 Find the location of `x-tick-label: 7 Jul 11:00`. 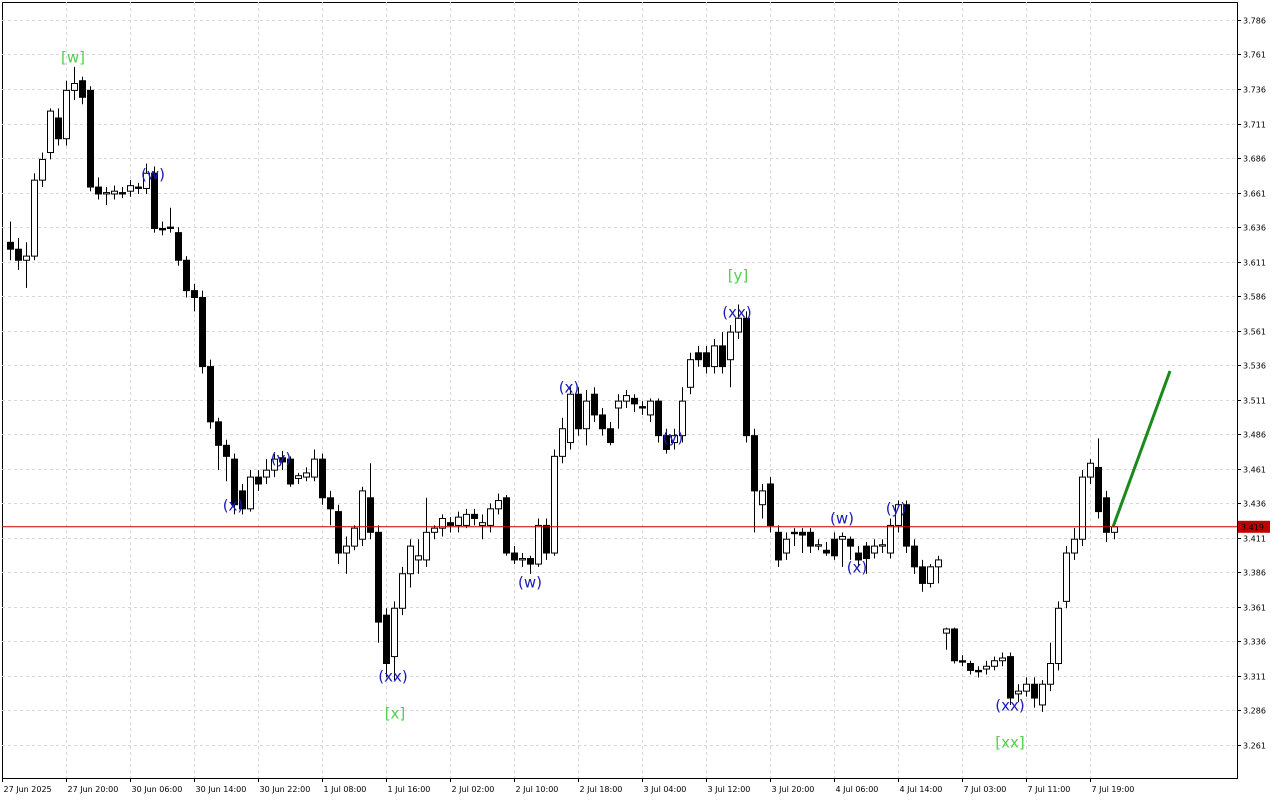

x-tick-label: 7 Jul 11:00 is located at coordinates (1049, 789).